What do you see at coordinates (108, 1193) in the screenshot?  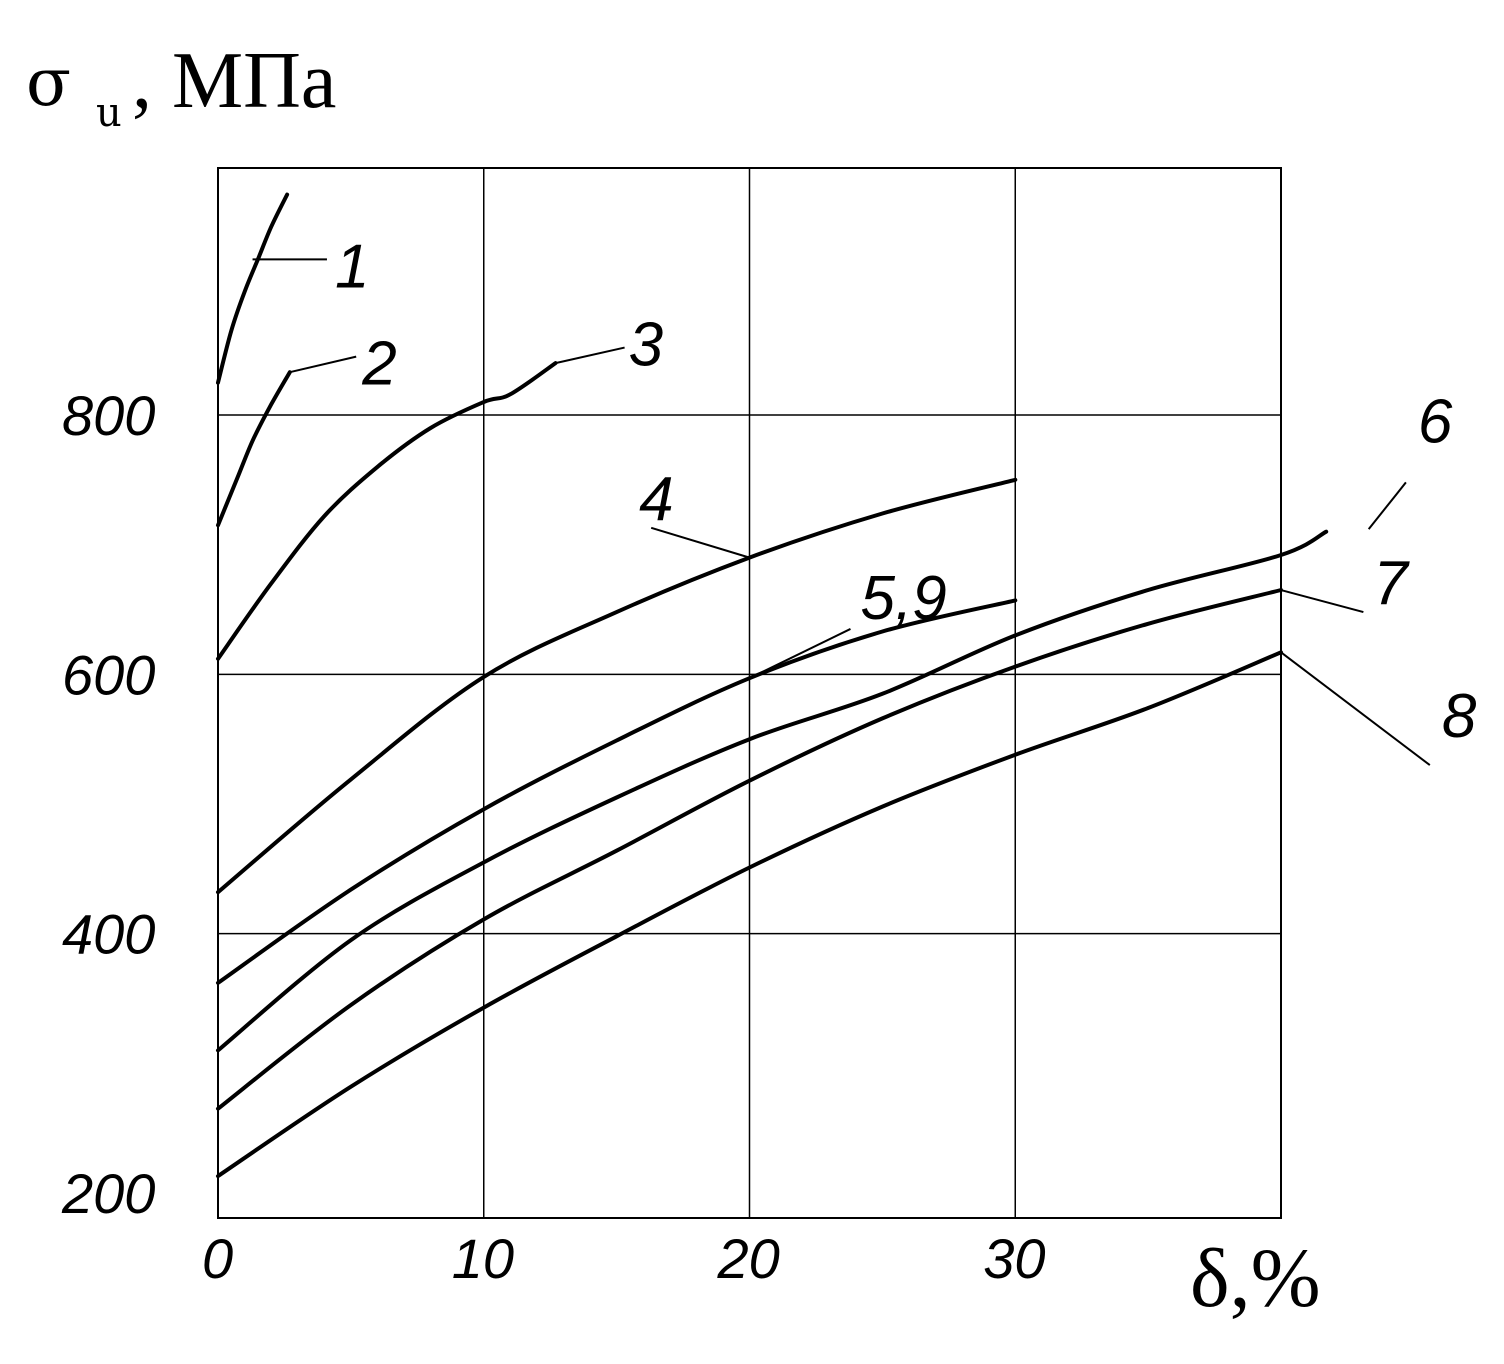 I see `y-tick-200: 200` at bounding box center [108, 1193].